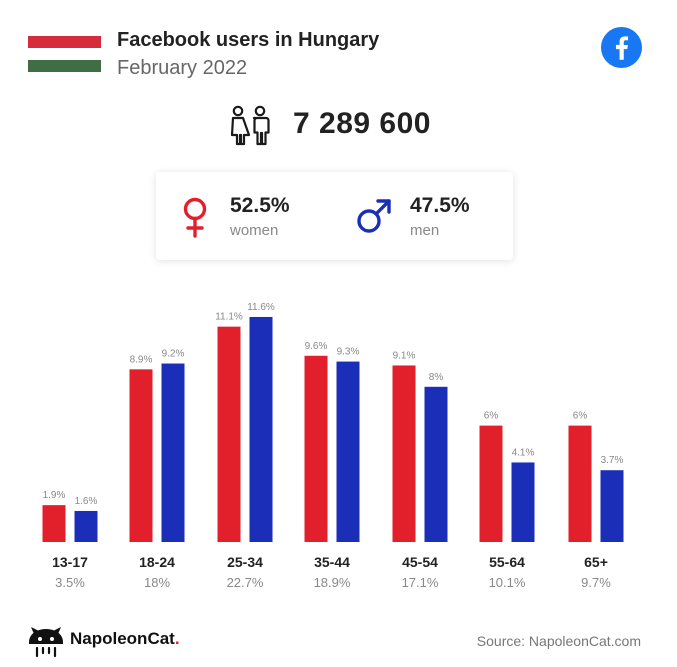 This screenshot has width=677, height=667. Describe the element at coordinates (420, 582) in the screenshot. I see `category-total-45-54: 17.1%` at that location.